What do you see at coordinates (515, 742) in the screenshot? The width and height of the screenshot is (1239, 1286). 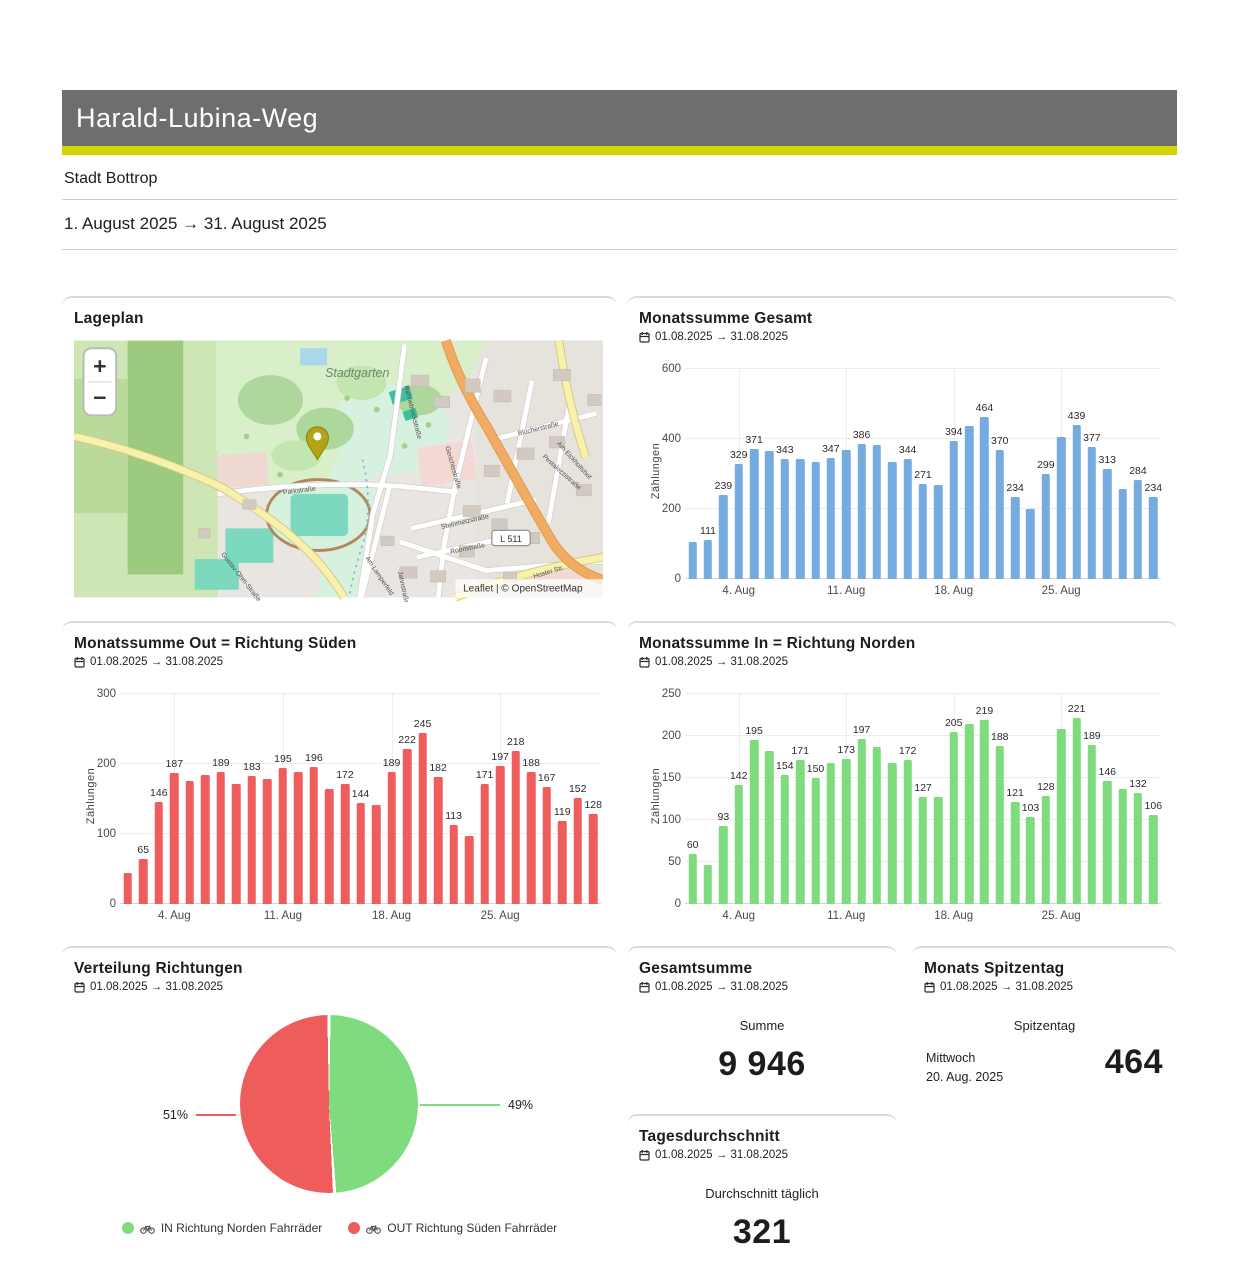 I see `bar-value-label: 218` at bounding box center [515, 742].